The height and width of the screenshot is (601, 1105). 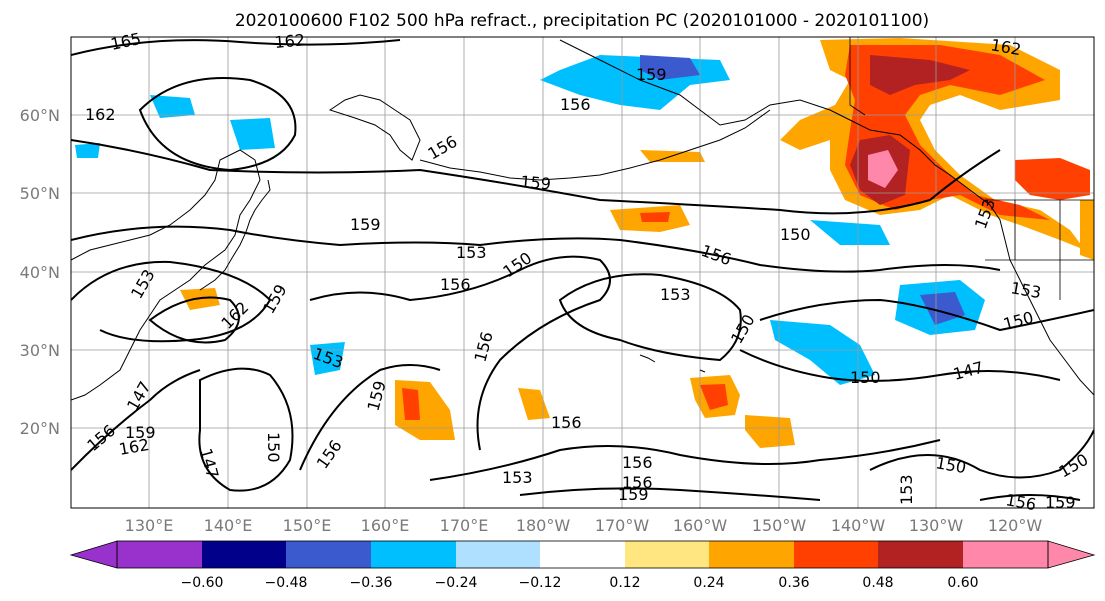 What do you see at coordinates (40, 115) in the screenshot?
I see `lat-label: 60°N` at bounding box center [40, 115].